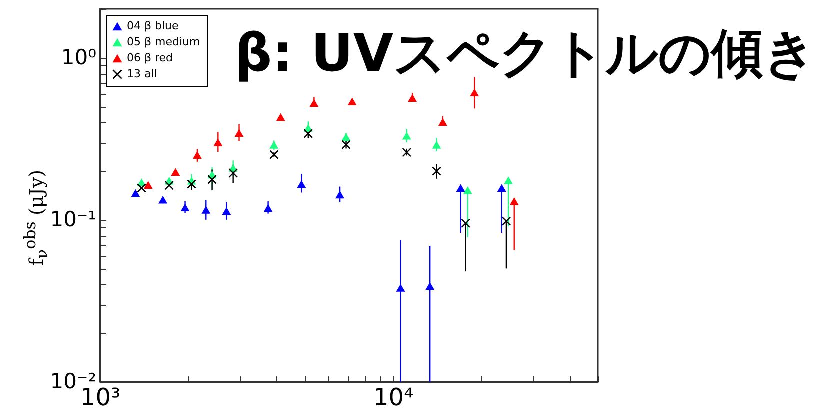 Image resolution: width=819 pixels, height=410 pixels. What do you see at coordinates (142, 74) in the screenshot?
I see `legend-label: 13 all` at bounding box center [142, 74].